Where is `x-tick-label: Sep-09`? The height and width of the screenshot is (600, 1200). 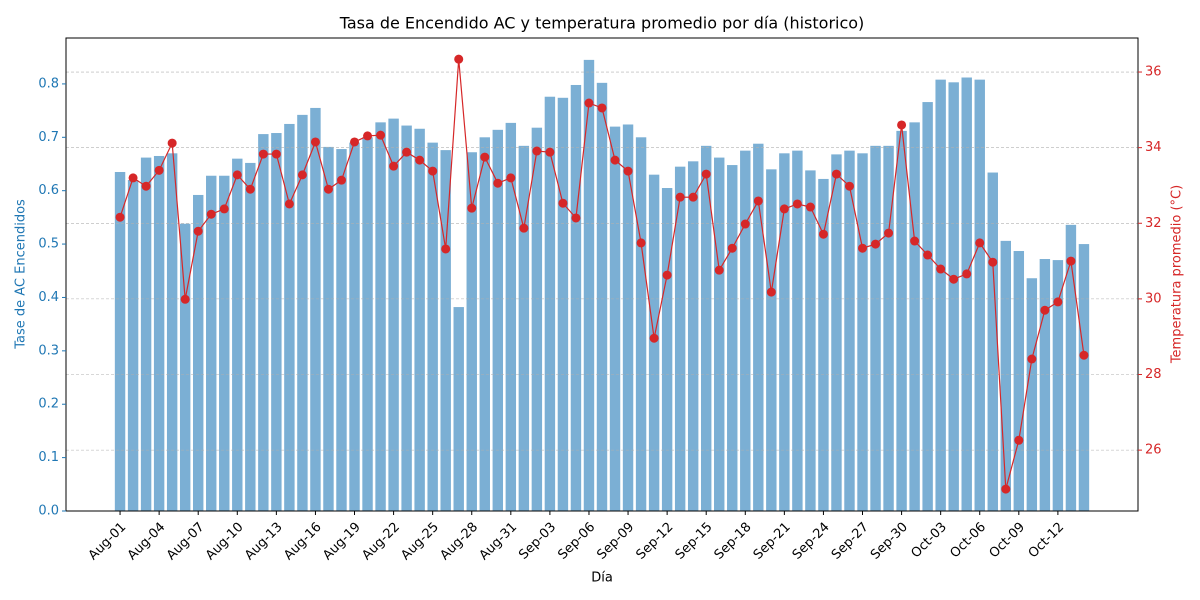
x-tick-label: Sep-09 is located at coordinates (615, 541).